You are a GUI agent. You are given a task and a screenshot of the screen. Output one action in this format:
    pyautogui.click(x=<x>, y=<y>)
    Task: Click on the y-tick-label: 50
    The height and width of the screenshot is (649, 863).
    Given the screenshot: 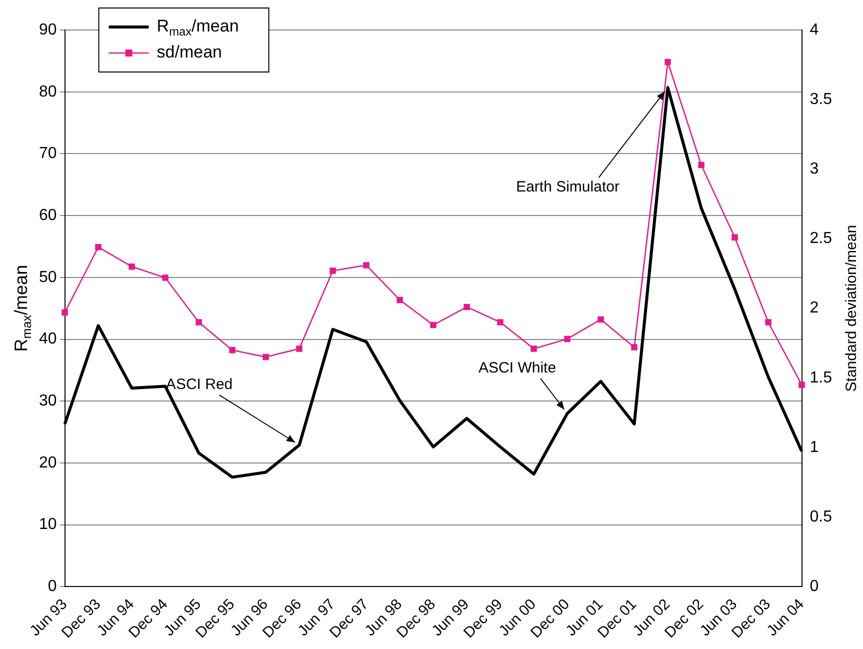 What is the action you would take?
    pyautogui.click(x=48, y=277)
    